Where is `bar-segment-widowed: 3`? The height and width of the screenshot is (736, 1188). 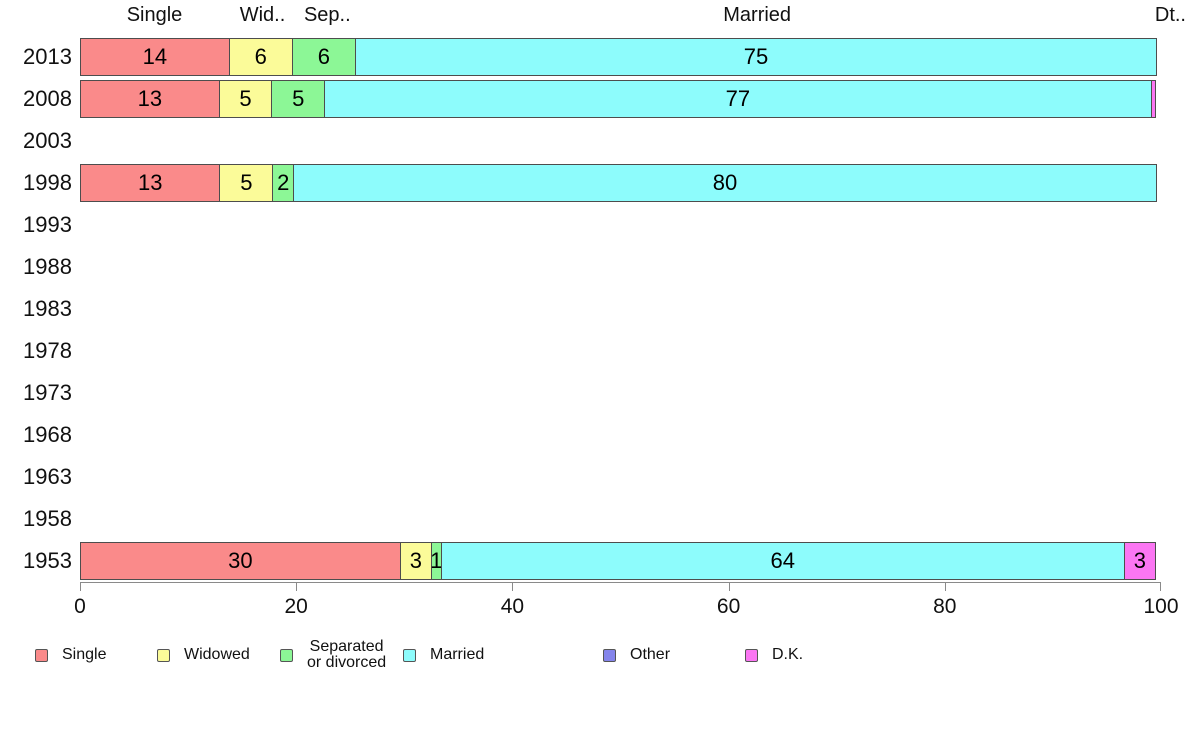
bar-segment-widowed: 3 is located at coordinates (415, 561).